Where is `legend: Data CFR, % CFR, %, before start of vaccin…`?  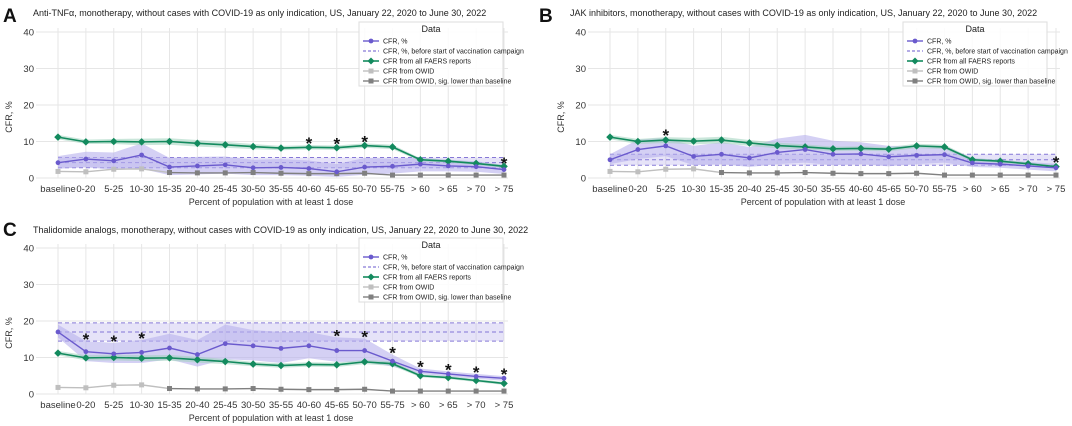 legend: Data CFR, % CFR, %, before start of vaccin… is located at coordinates (985, 54).